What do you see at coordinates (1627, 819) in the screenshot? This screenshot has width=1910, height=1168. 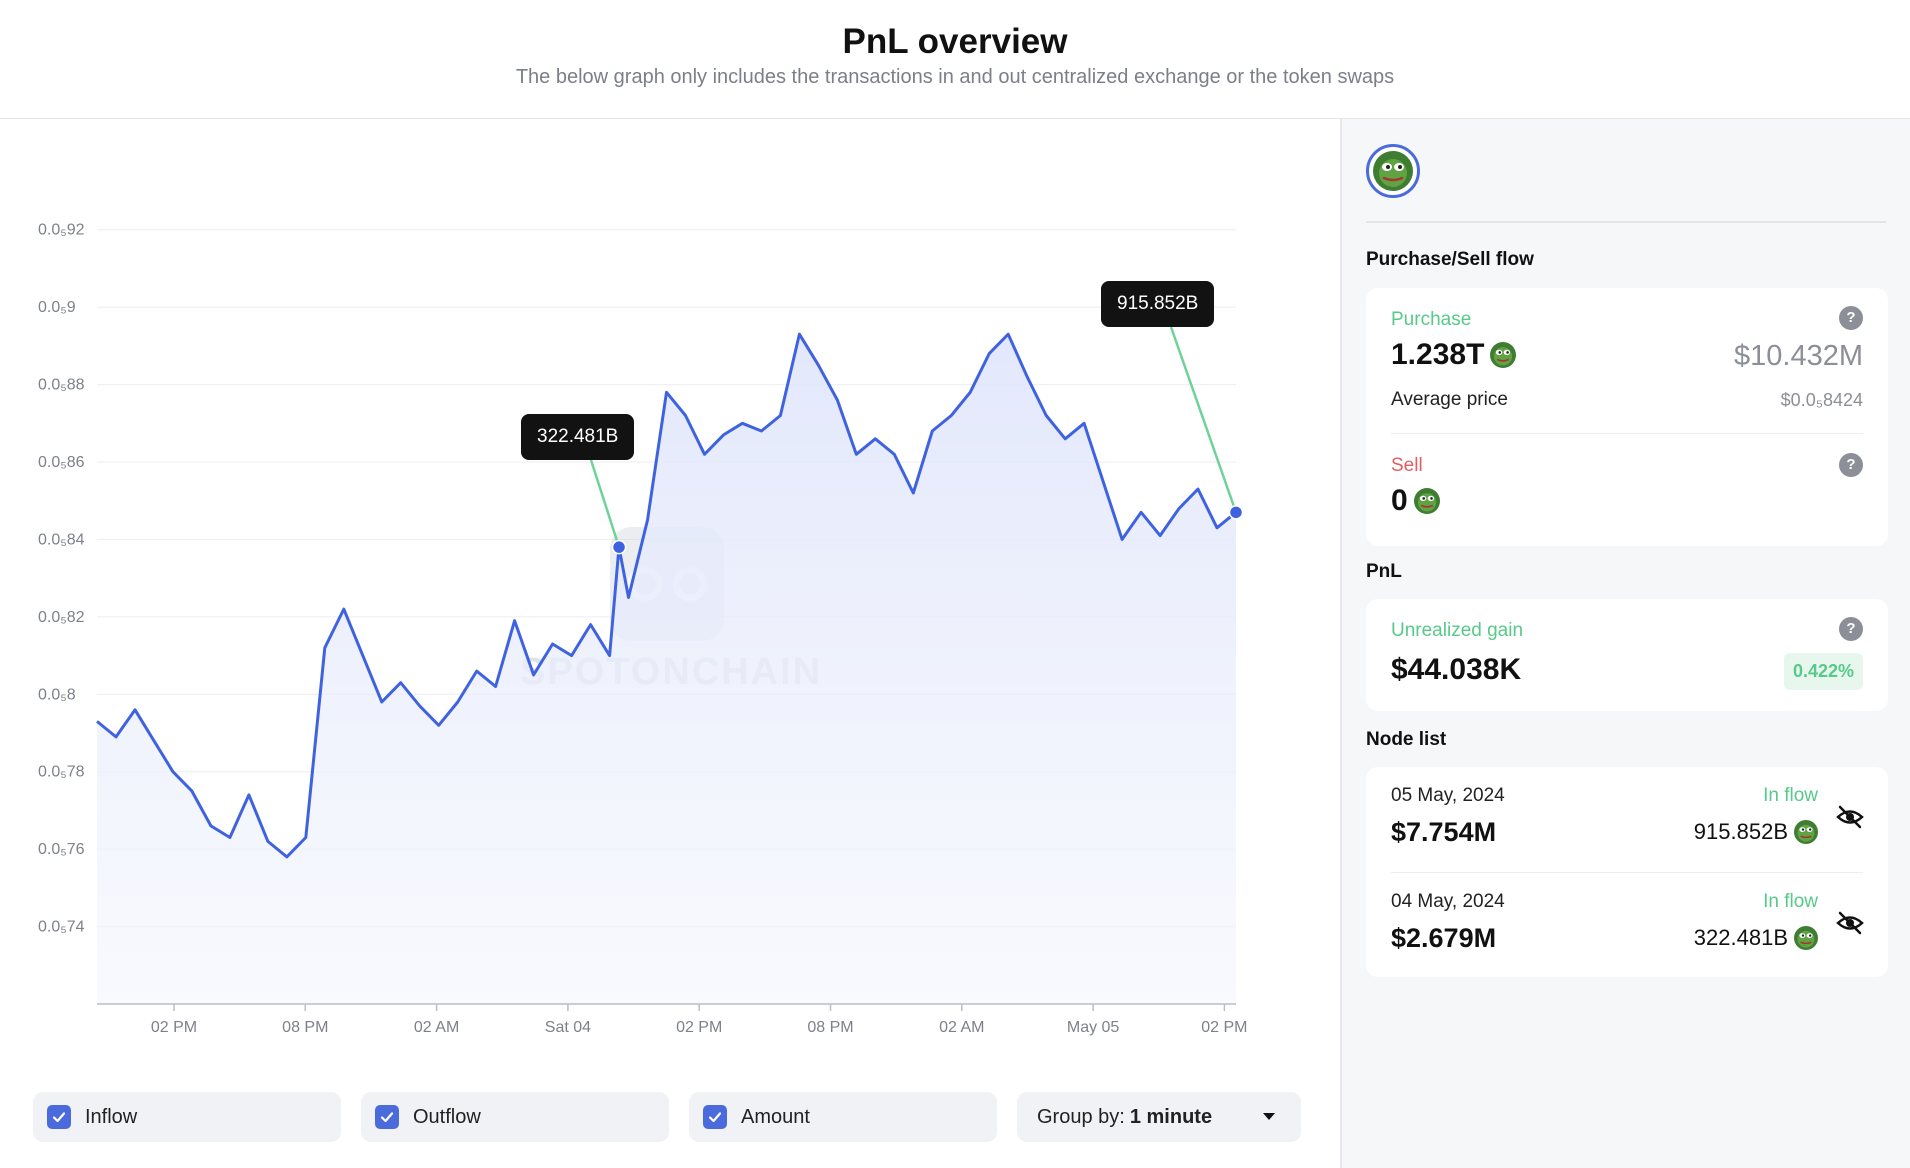 I see `list-item: 05 May, 2024 $7.754M In flow 915.852B` at bounding box center [1627, 819].